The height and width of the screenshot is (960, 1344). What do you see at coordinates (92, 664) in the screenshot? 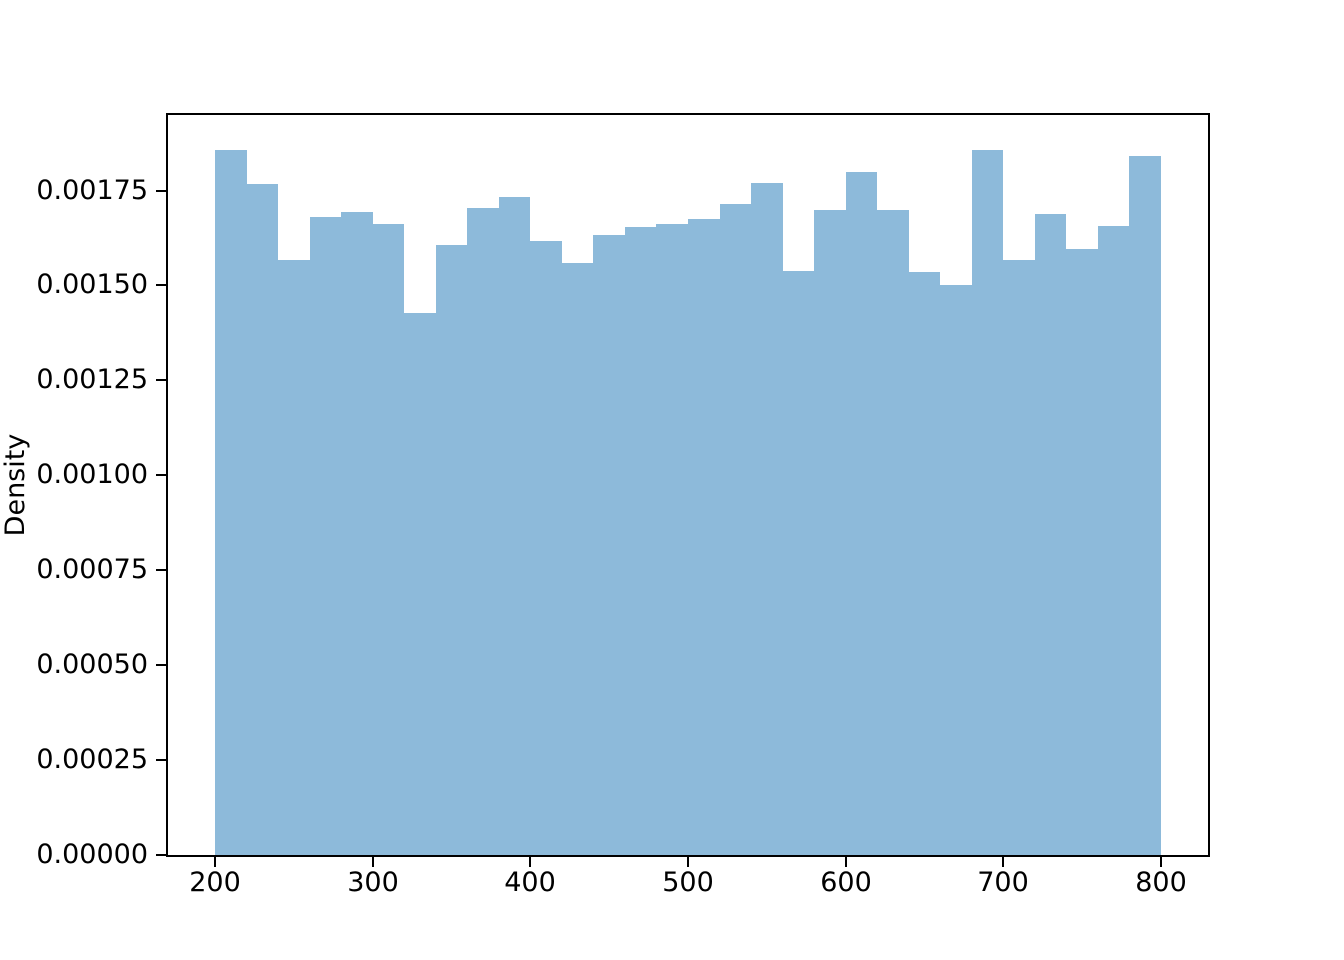
I see `y-tick-label: 0.00050` at bounding box center [92, 664].